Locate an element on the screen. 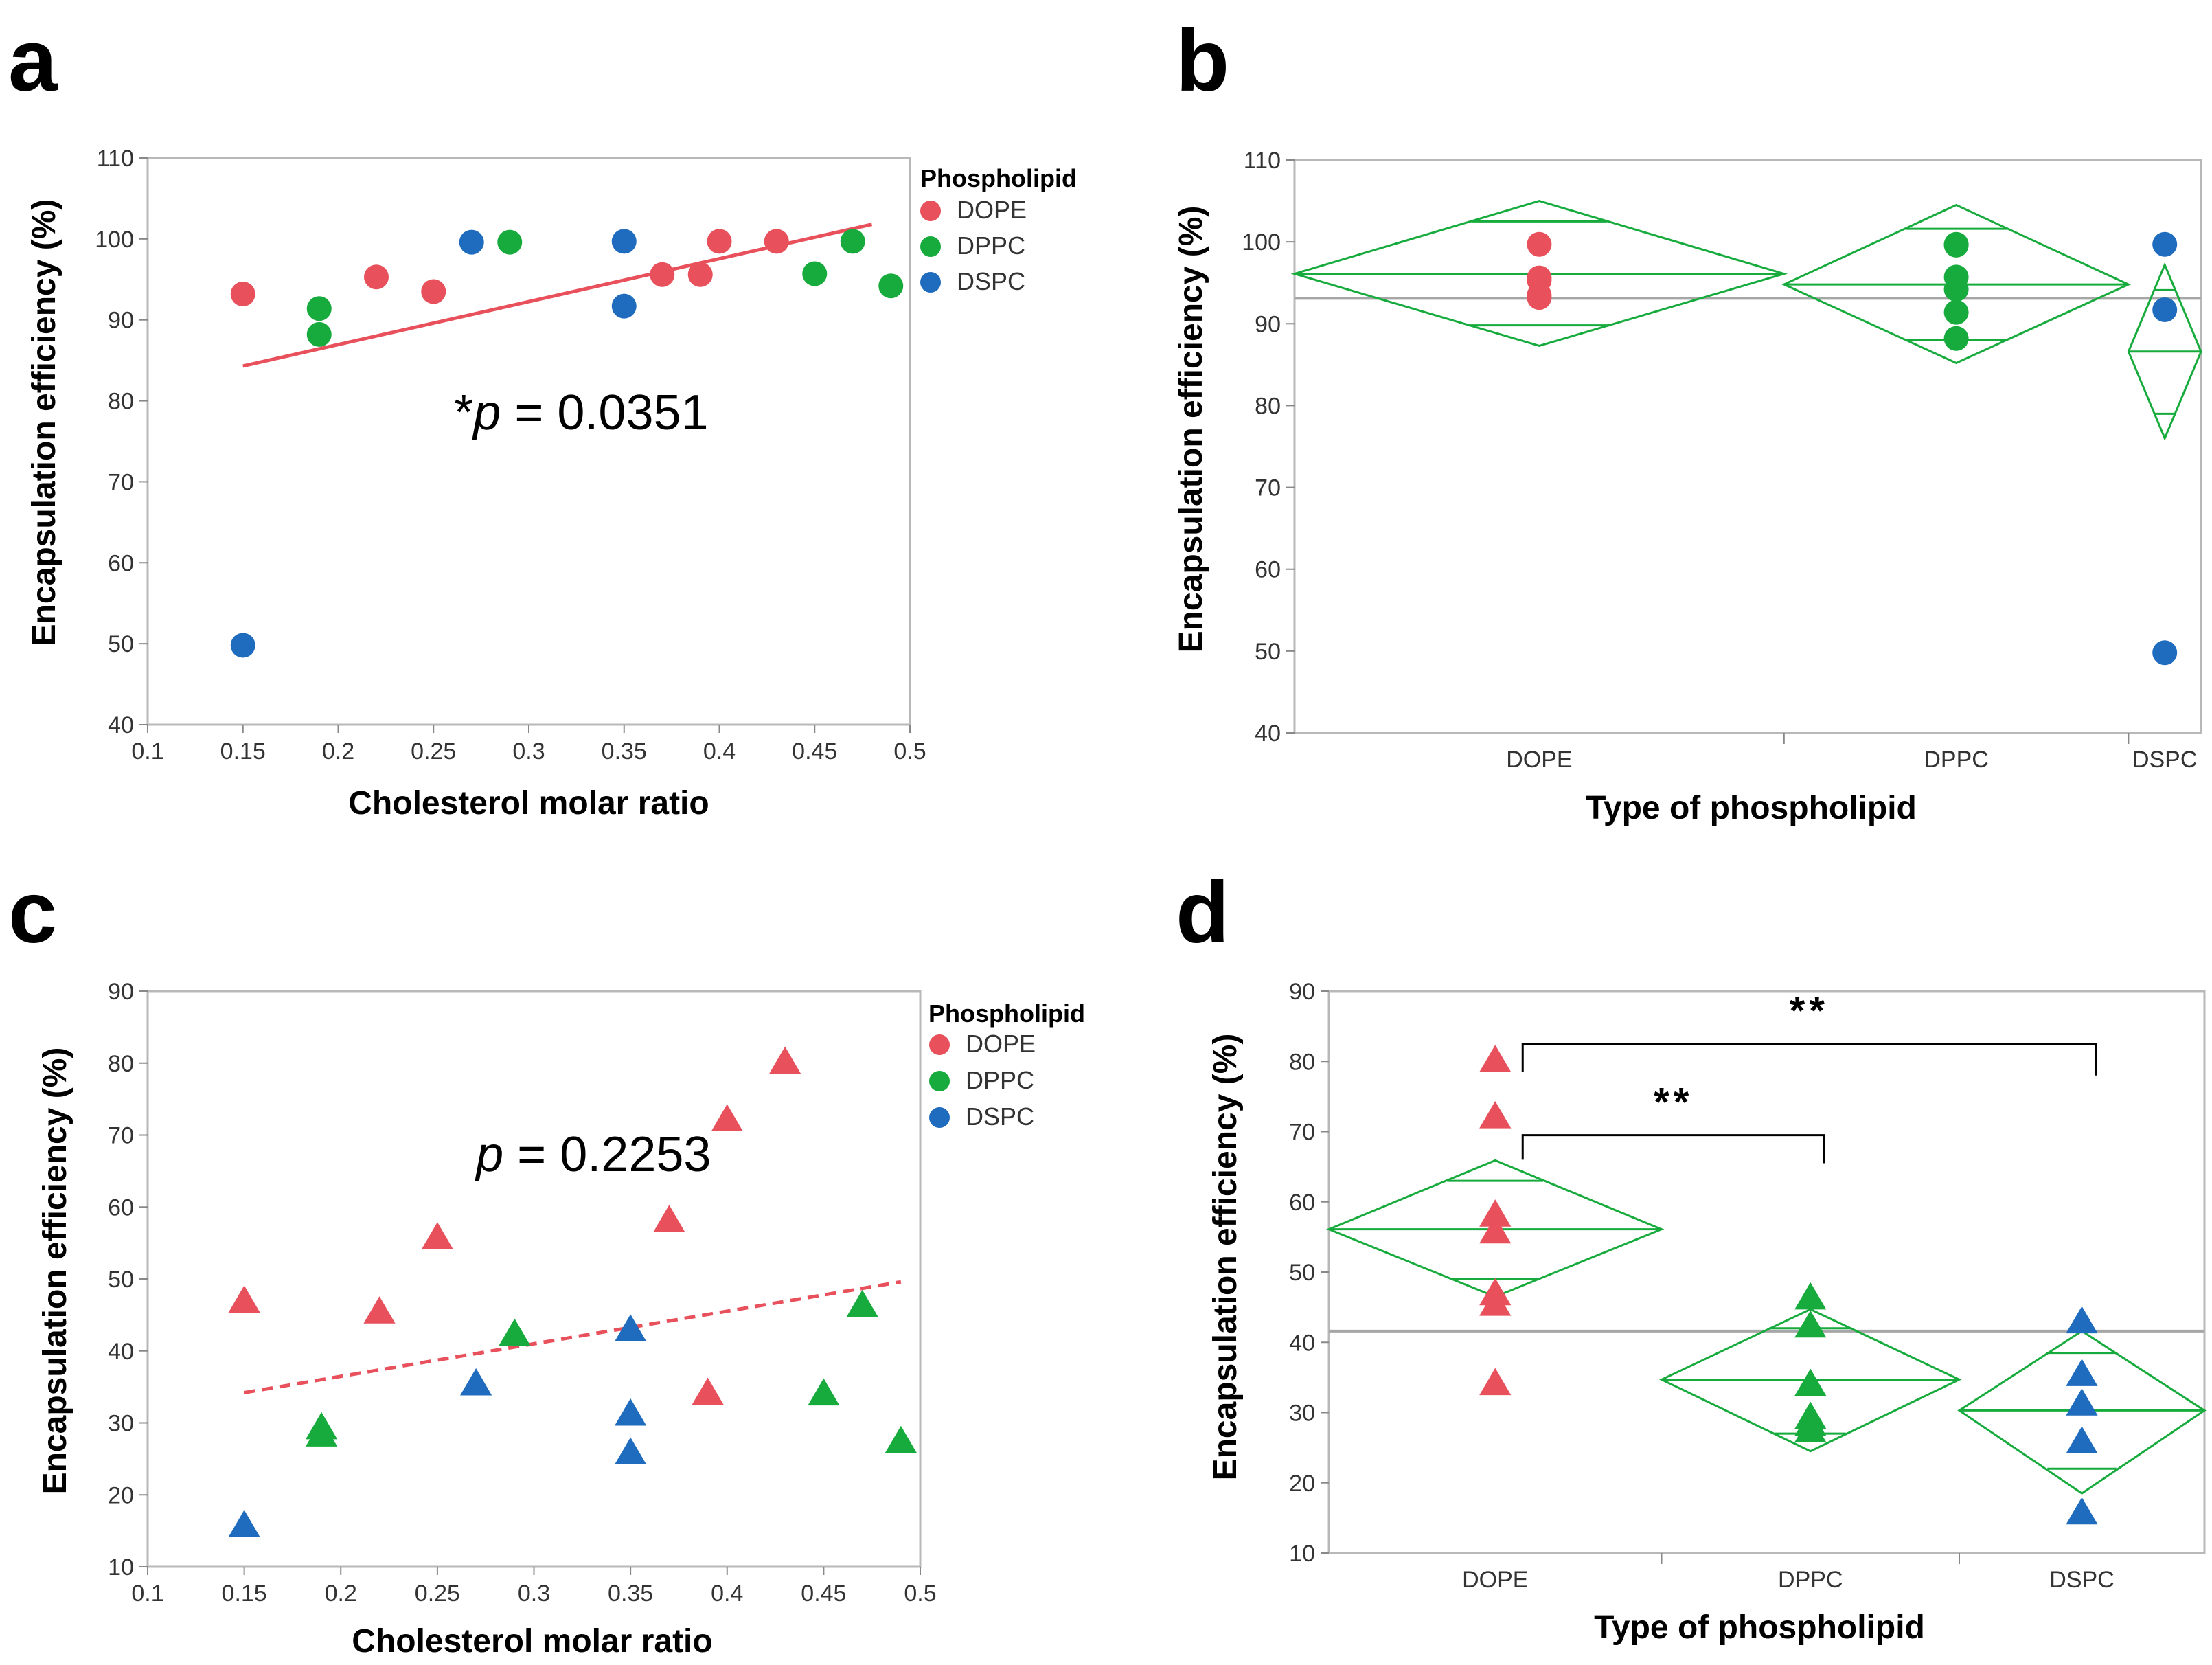  x-tick-label: 0.5 is located at coordinates (909, 751).